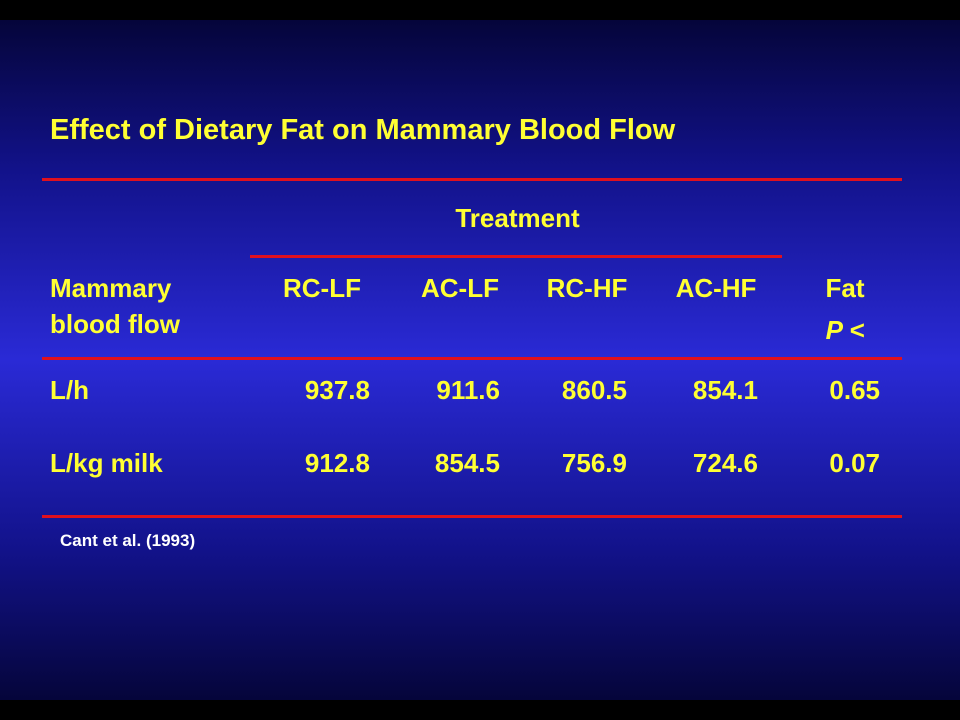 This screenshot has height=720, width=960. I want to click on table-cell: 854.1, so click(725, 390).